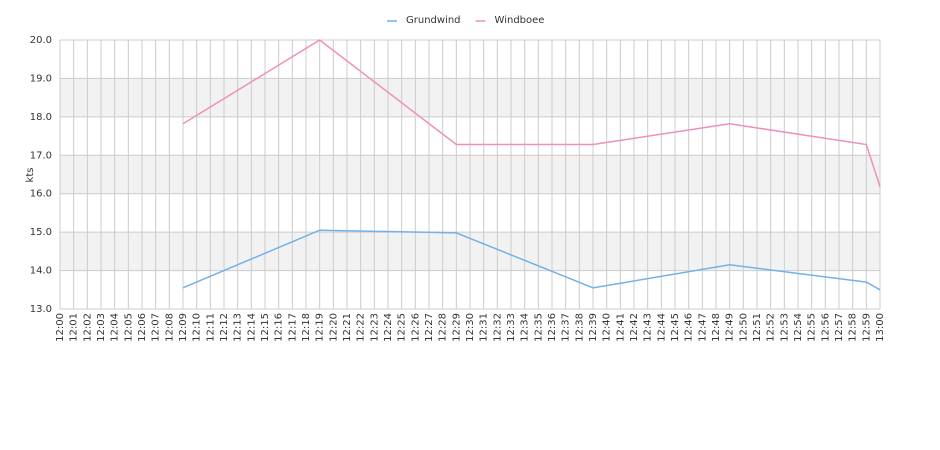  What do you see at coordinates (757, 327) in the screenshot?
I see `x-tick-label: 12:51` at bounding box center [757, 327].